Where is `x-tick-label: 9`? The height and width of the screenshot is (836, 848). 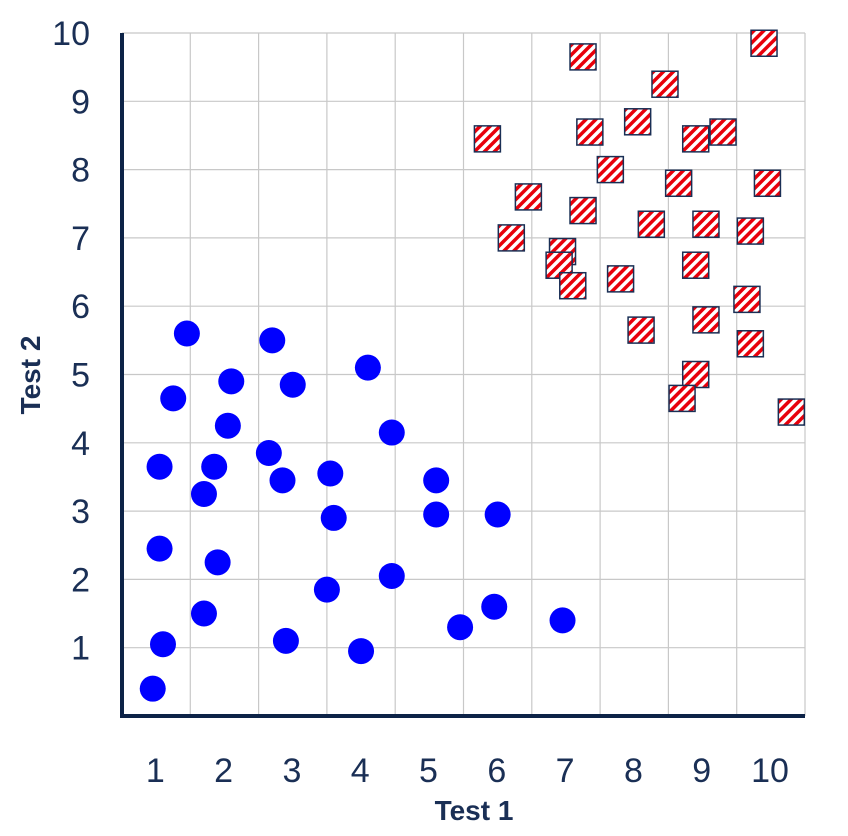 x-tick-label: 9 is located at coordinates (701, 771).